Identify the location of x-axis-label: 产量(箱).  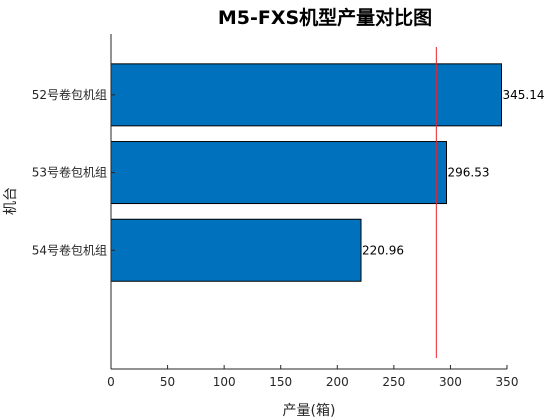
(309, 411).